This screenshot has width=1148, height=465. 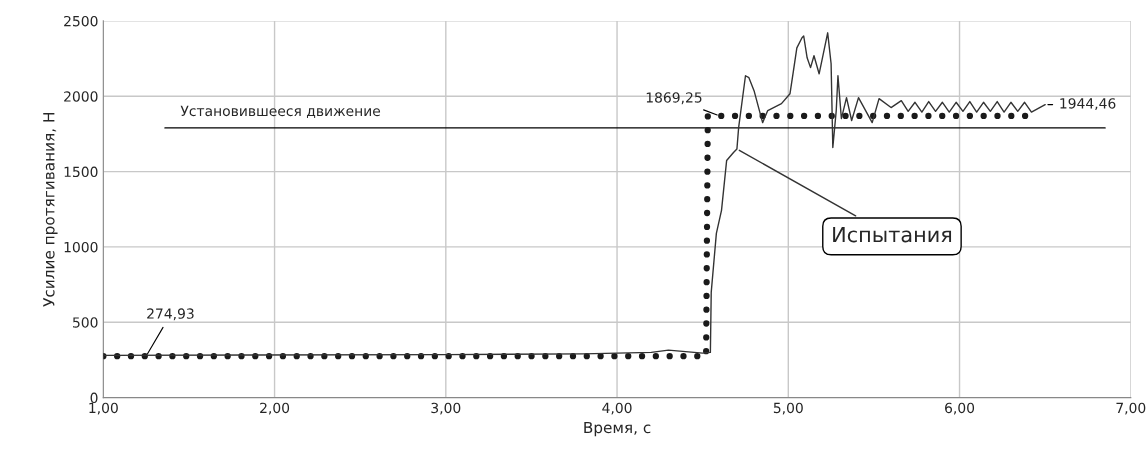 What do you see at coordinates (788, 408) in the screenshot?
I see `x-tick-label: 5,00` at bounding box center [788, 408].